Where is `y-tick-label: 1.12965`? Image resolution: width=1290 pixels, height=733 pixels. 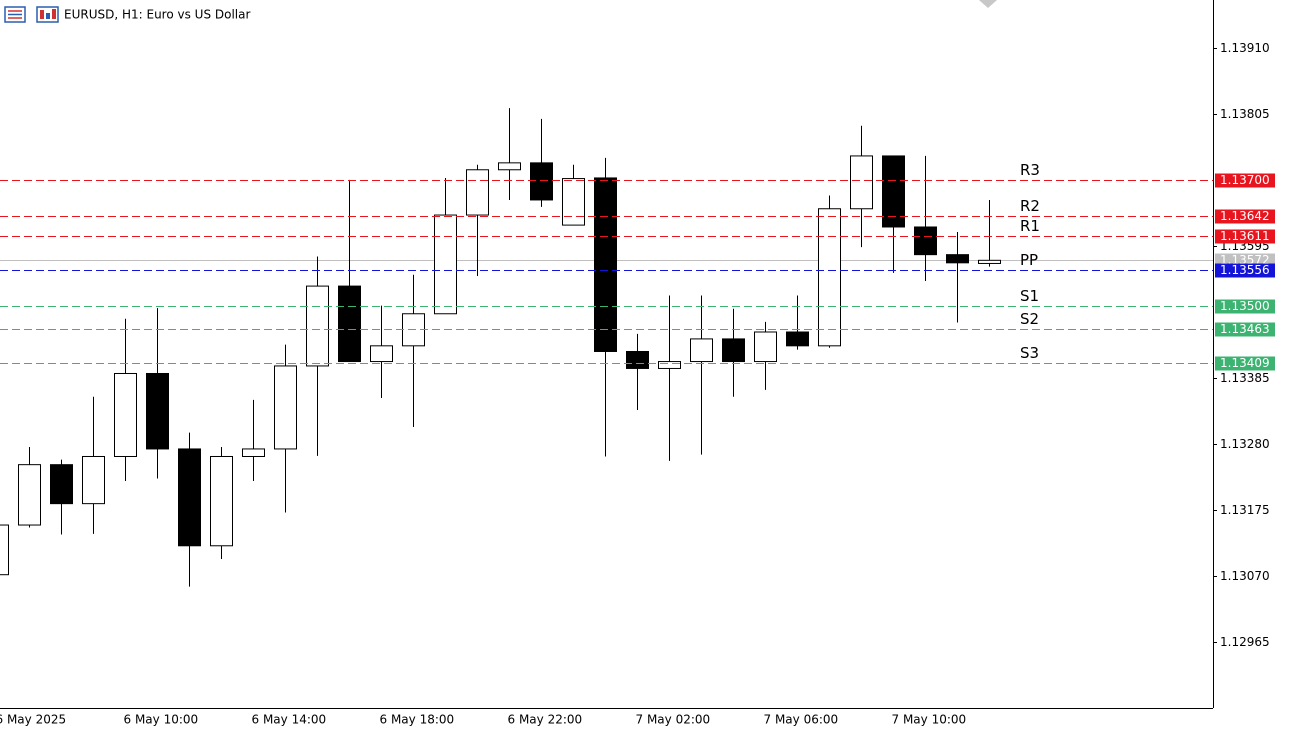 y-tick-label: 1.12965 is located at coordinates (1245, 642).